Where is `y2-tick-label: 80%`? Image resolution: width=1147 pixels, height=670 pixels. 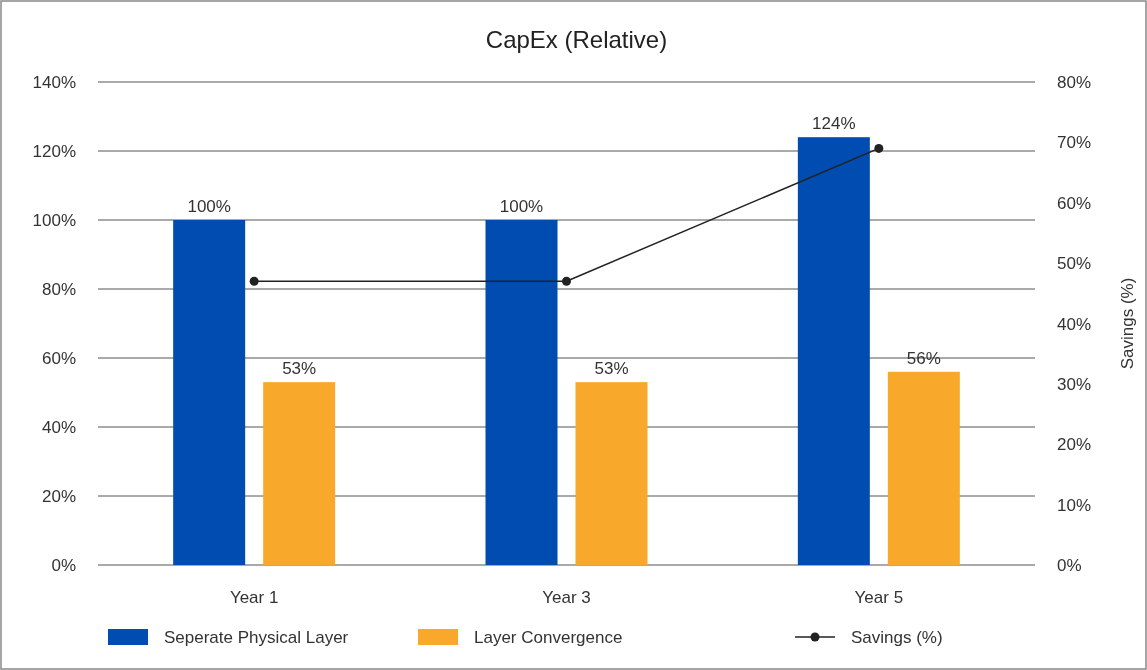 y2-tick-label: 80% is located at coordinates (1074, 82).